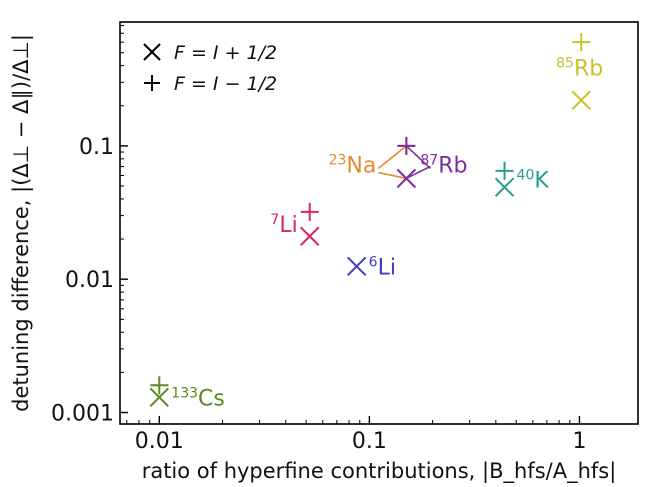 This screenshot has height=487, width=652. Describe the element at coordinates (504, 187) in the screenshot. I see `x-marker-40K` at that location.